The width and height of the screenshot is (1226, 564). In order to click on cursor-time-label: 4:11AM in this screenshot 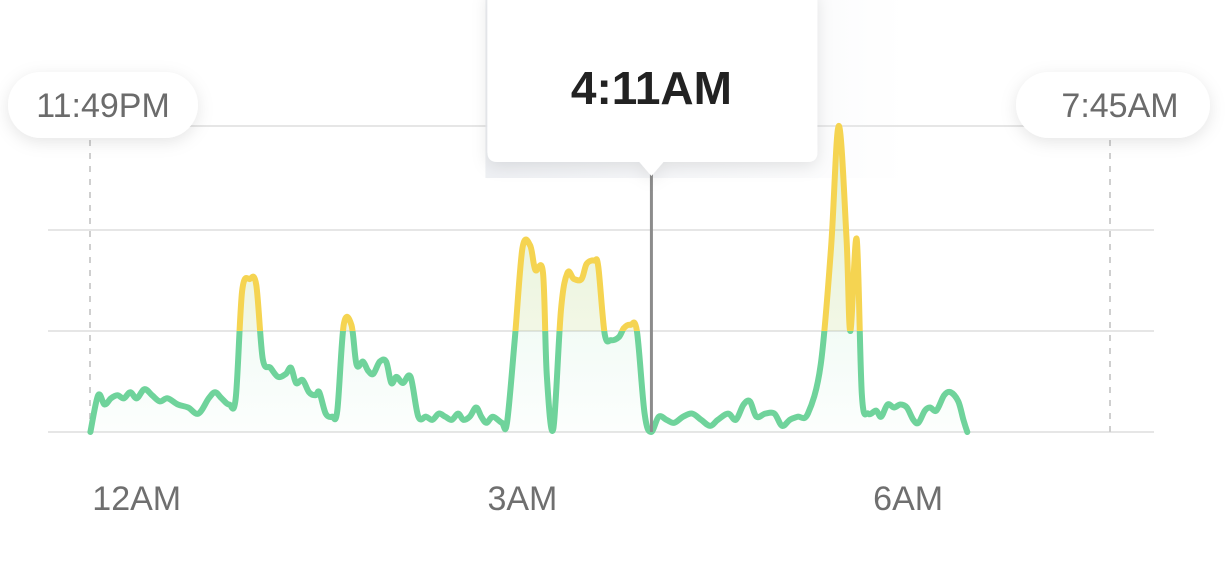, I will do `click(651, 88)`.